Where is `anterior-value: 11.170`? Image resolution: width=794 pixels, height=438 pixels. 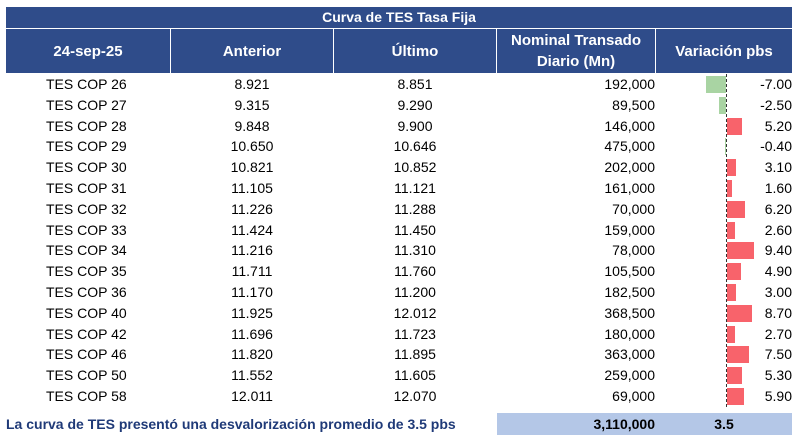 anterior-value: 11.170 is located at coordinates (252, 291).